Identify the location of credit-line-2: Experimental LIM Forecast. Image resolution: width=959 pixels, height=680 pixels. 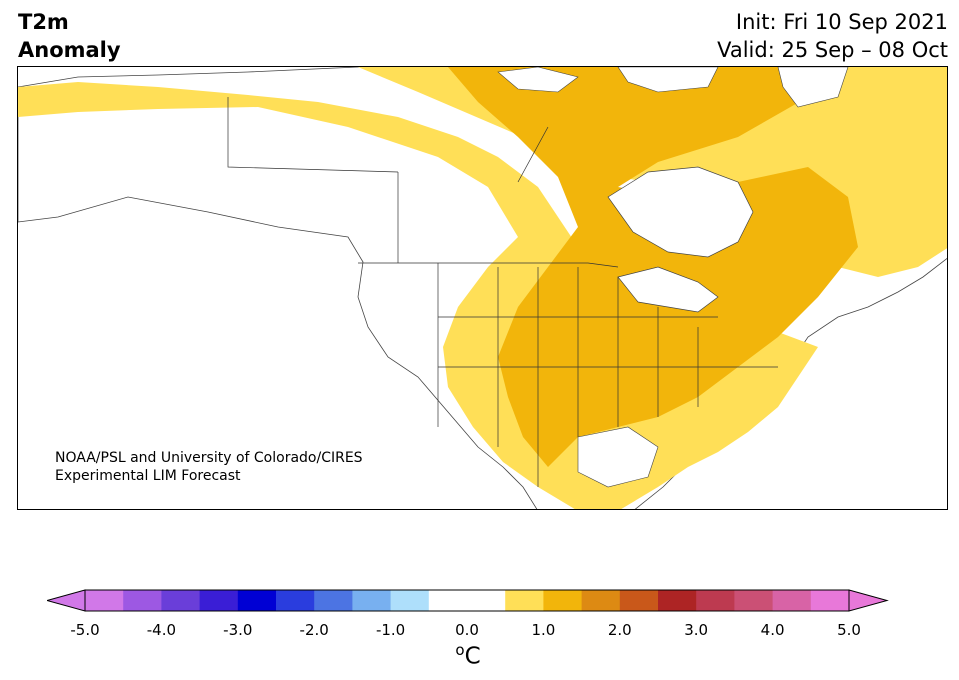
(148, 476).